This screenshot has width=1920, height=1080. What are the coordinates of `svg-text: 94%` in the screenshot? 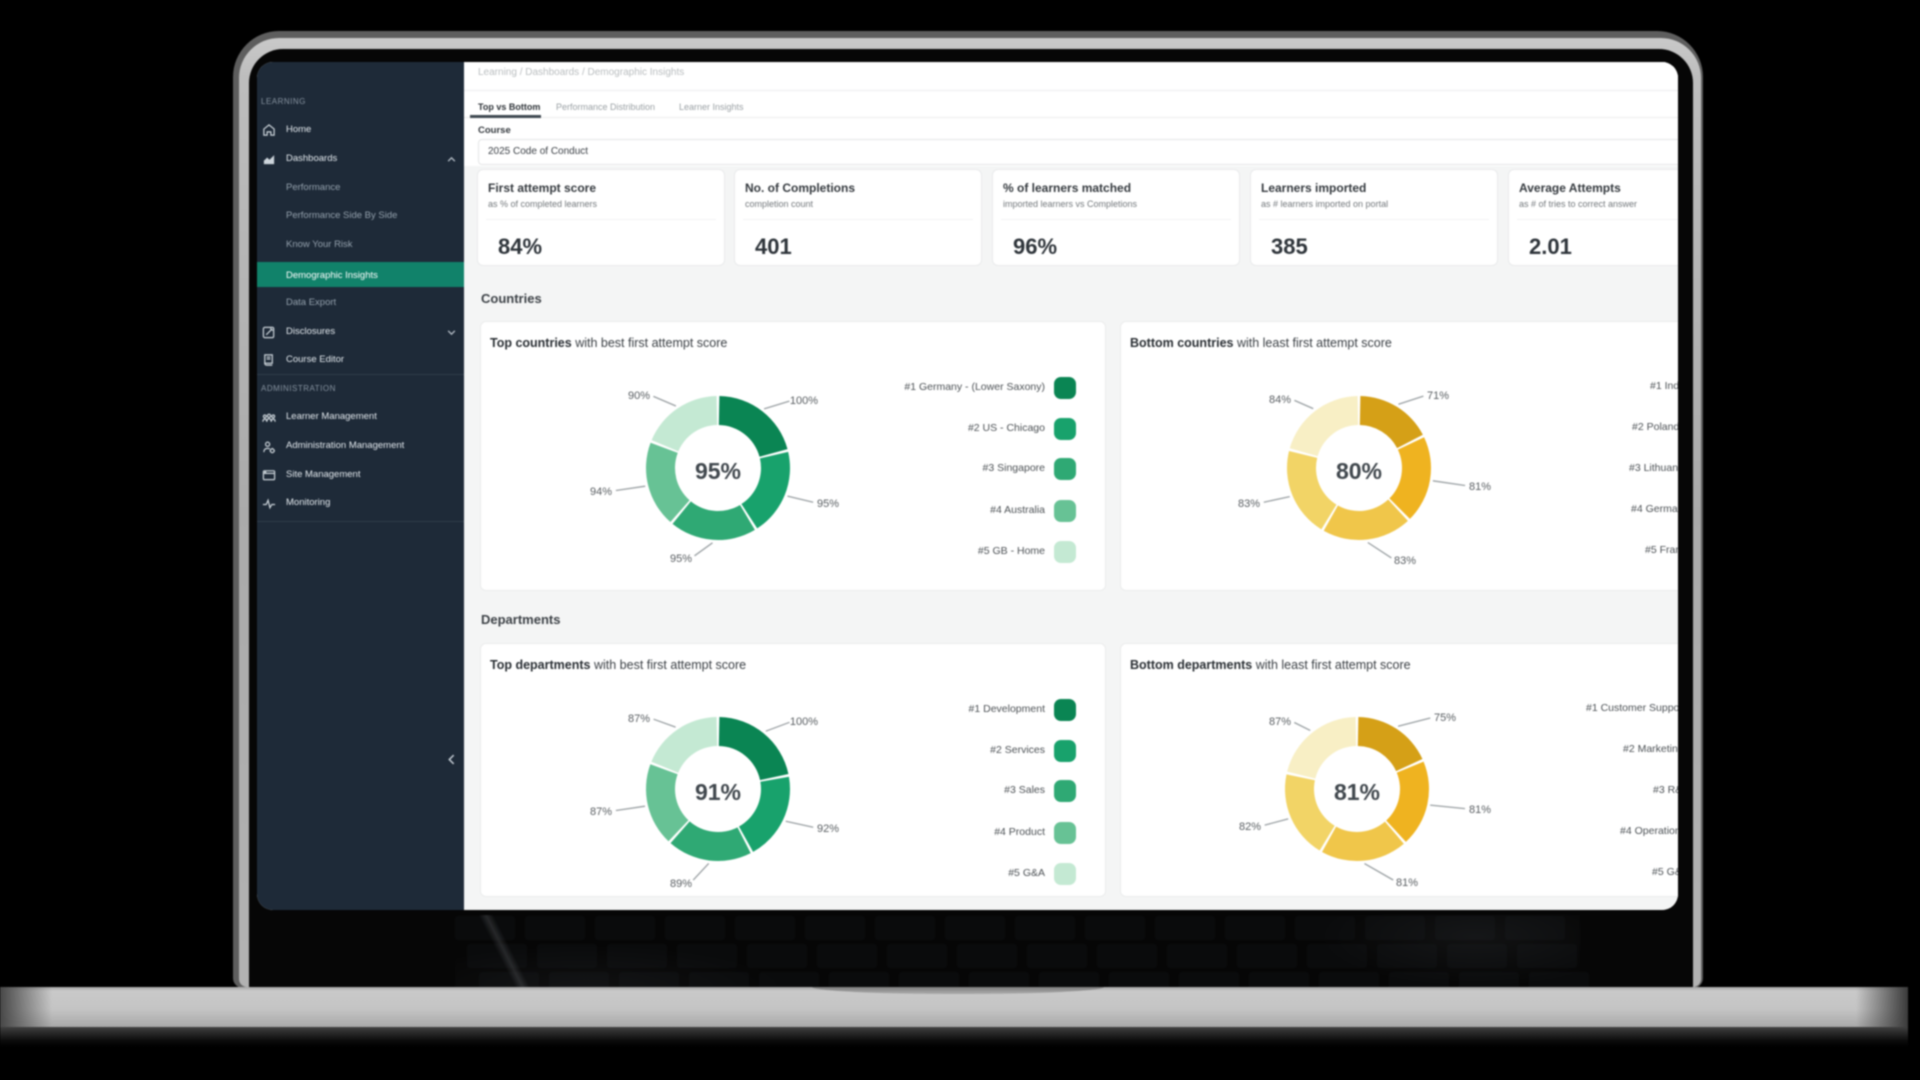 It's located at (601, 492).